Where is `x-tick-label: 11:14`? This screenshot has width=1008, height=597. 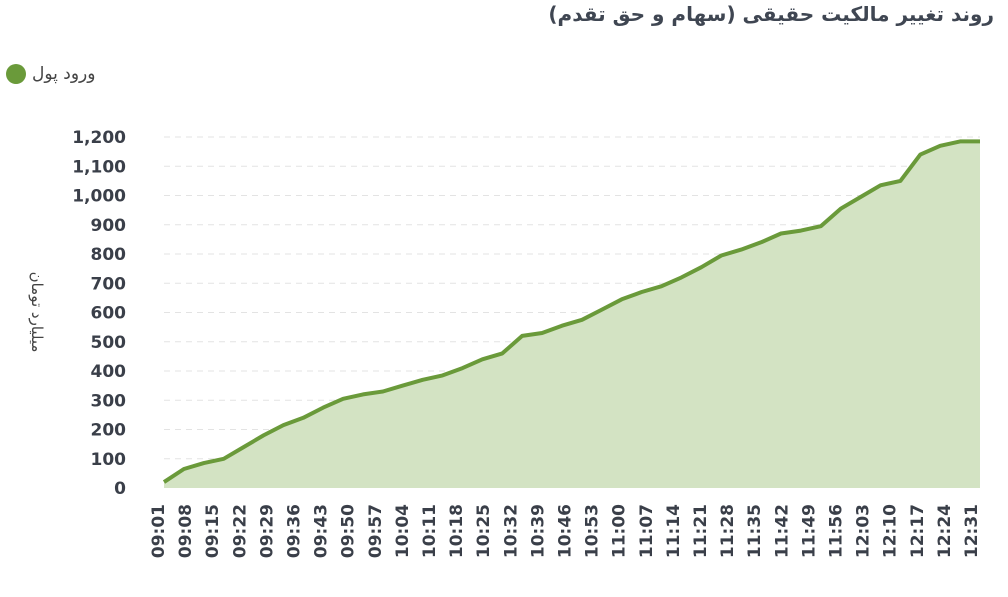
x-tick-label: 11:14 is located at coordinates (674, 531).